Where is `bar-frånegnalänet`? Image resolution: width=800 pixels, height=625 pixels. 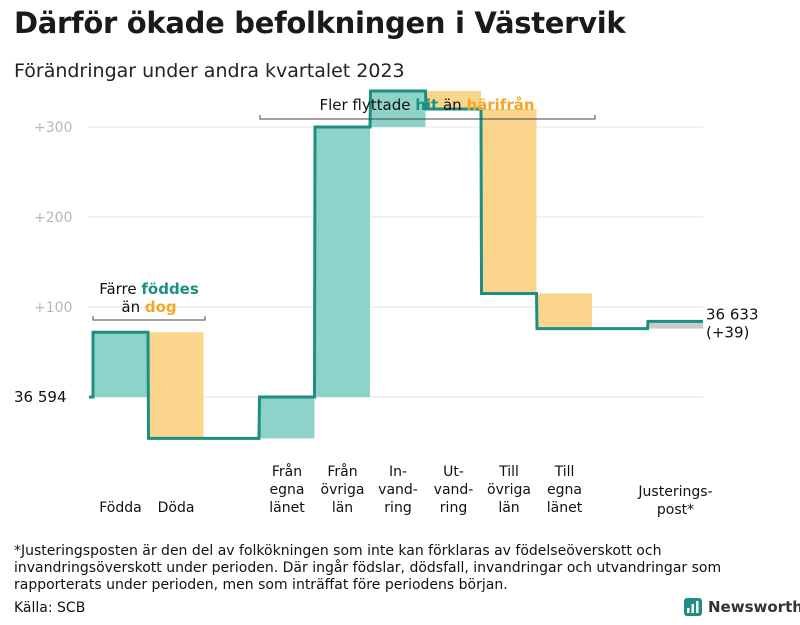
bar-frånegnalänet is located at coordinates (287, 418).